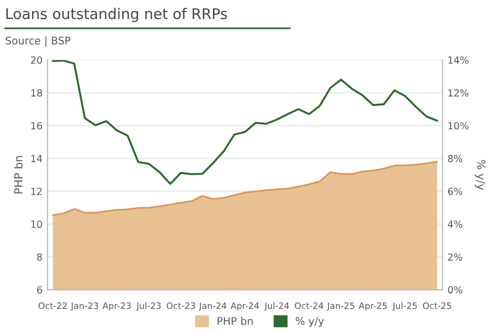 The width and height of the screenshot is (500, 333). What do you see at coordinates (455, 290) in the screenshot?
I see `y2-tick-label: 0%` at bounding box center [455, 290].